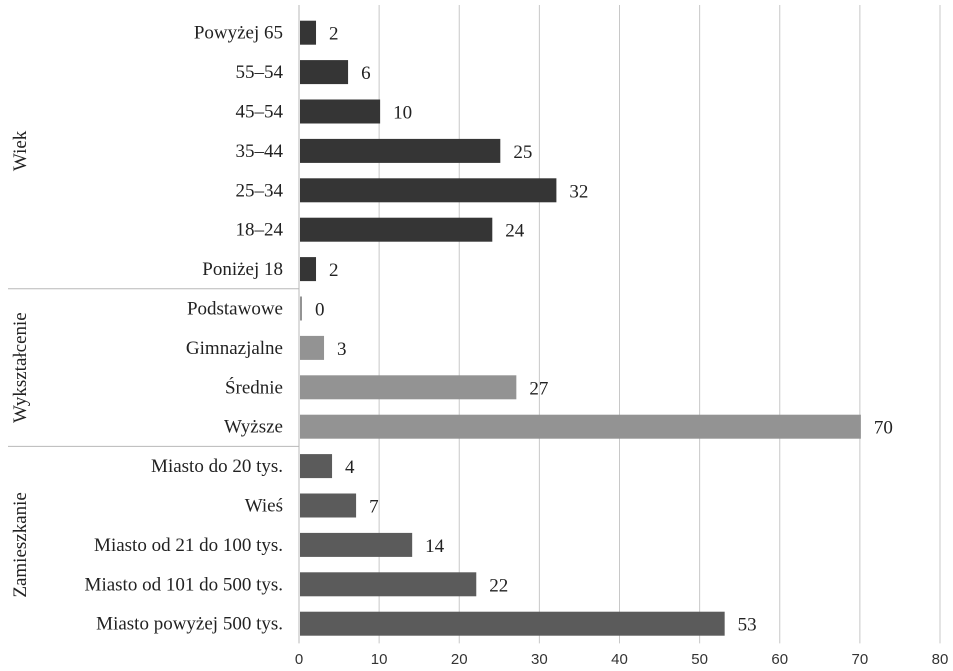 This screenshot has height=671, width=953. What do you see at coordinates (260, 72) in the screenshot?
I see `category-label: 55–54` at bounding box center [260, 72].